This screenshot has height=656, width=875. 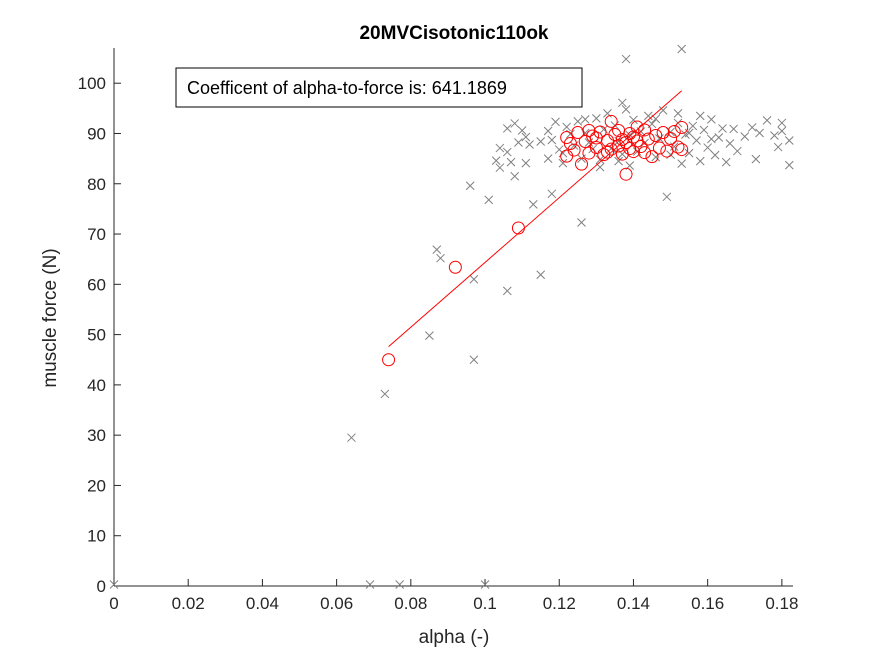 What do you see at coordinates (96, 184) in the screenshot?
I see `y-tick-label: 80` at bounding box center [96, 184].